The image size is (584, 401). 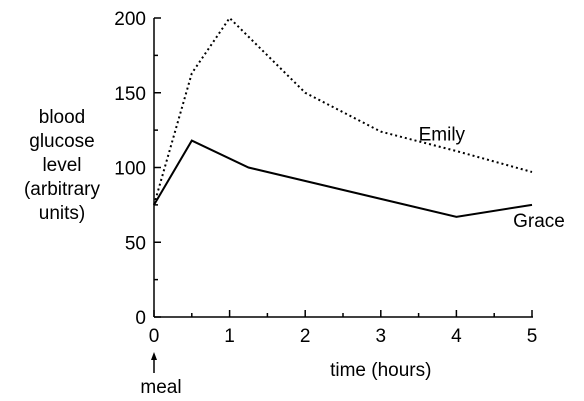 I want to click on x-tick-label: 1, so click(x=229, y=336).